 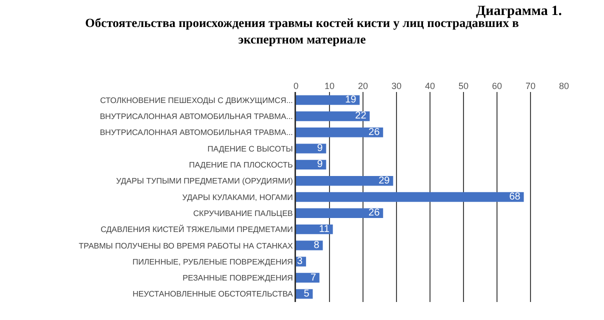 I want to click on y-tick-label: ТРАВМЫ ПОЛУЧЕНЫ ВО ВРЕМЯ РАБОТЫ НА СТАНКАХ, so click(x=186, y=245).